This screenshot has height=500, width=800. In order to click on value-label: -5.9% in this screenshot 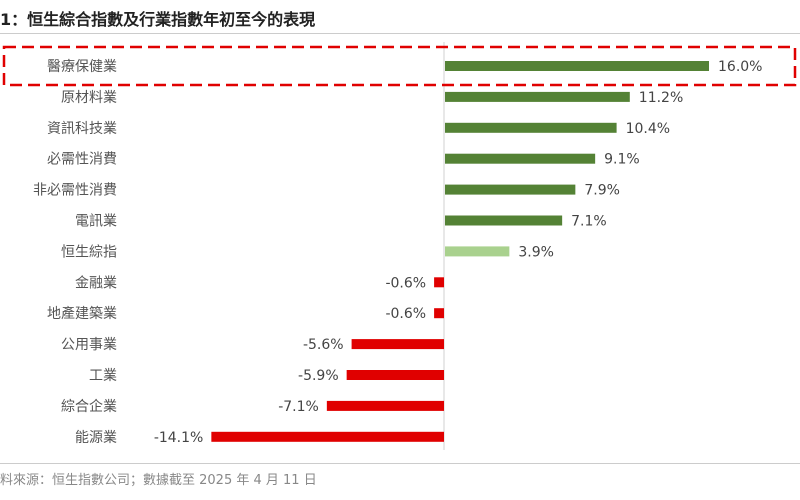, I will do `click(318, 376)`.